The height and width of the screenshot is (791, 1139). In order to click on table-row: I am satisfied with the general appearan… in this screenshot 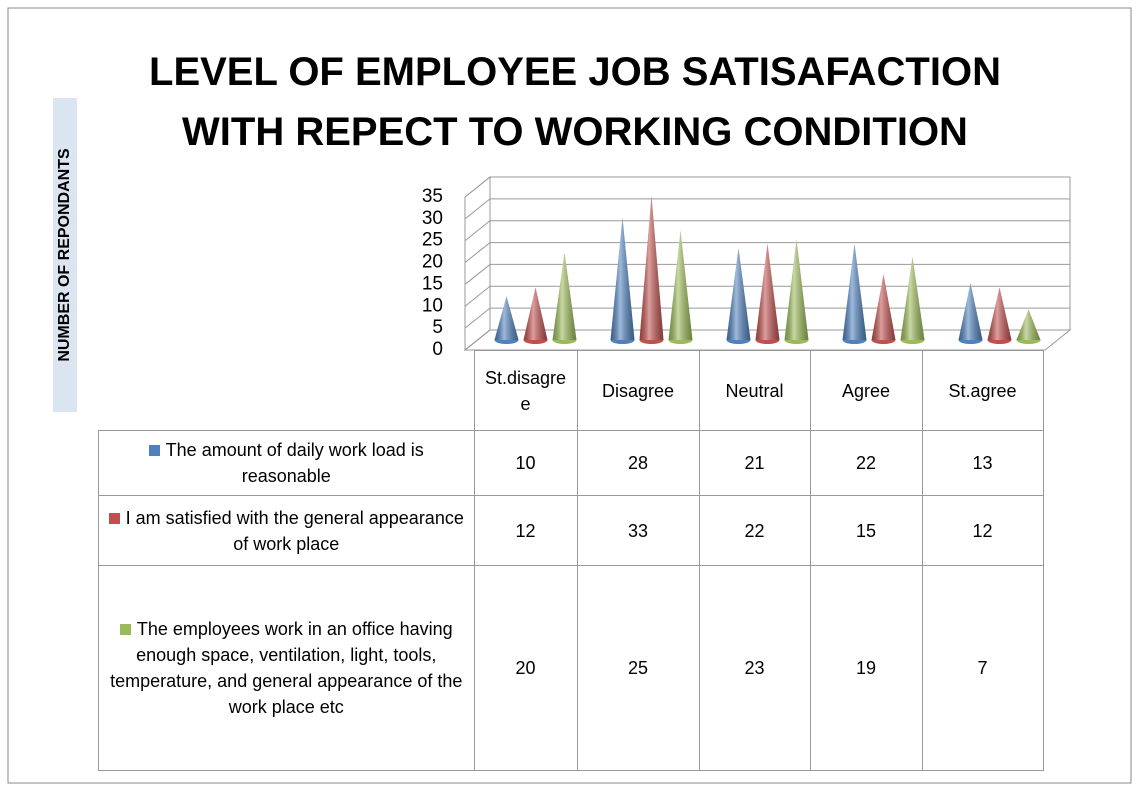, I will do `click(571, 530)`.